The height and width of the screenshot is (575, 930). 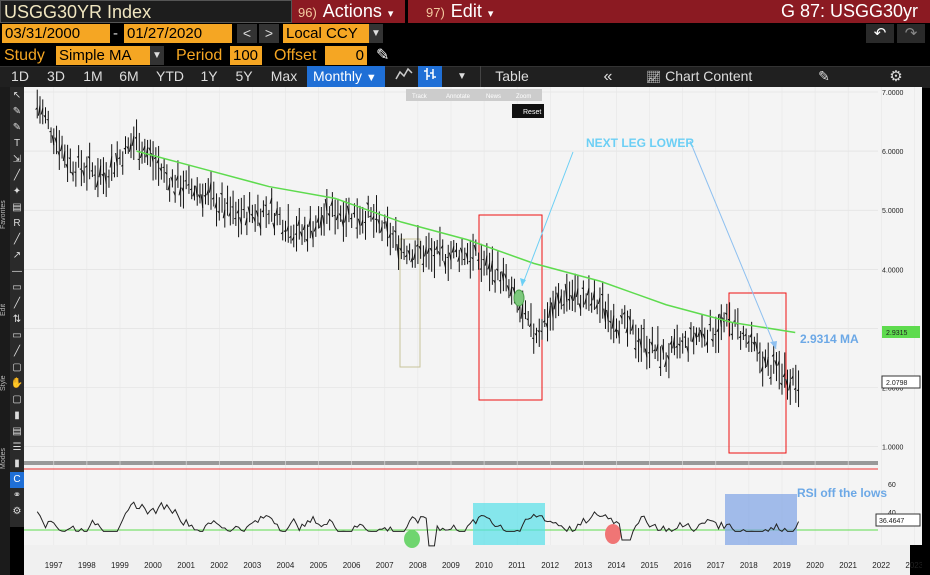 What do you see at coordinates (17, 255) in the screenshot?
I see `arrow-icon: ↗` at bounding box center [17, 255].